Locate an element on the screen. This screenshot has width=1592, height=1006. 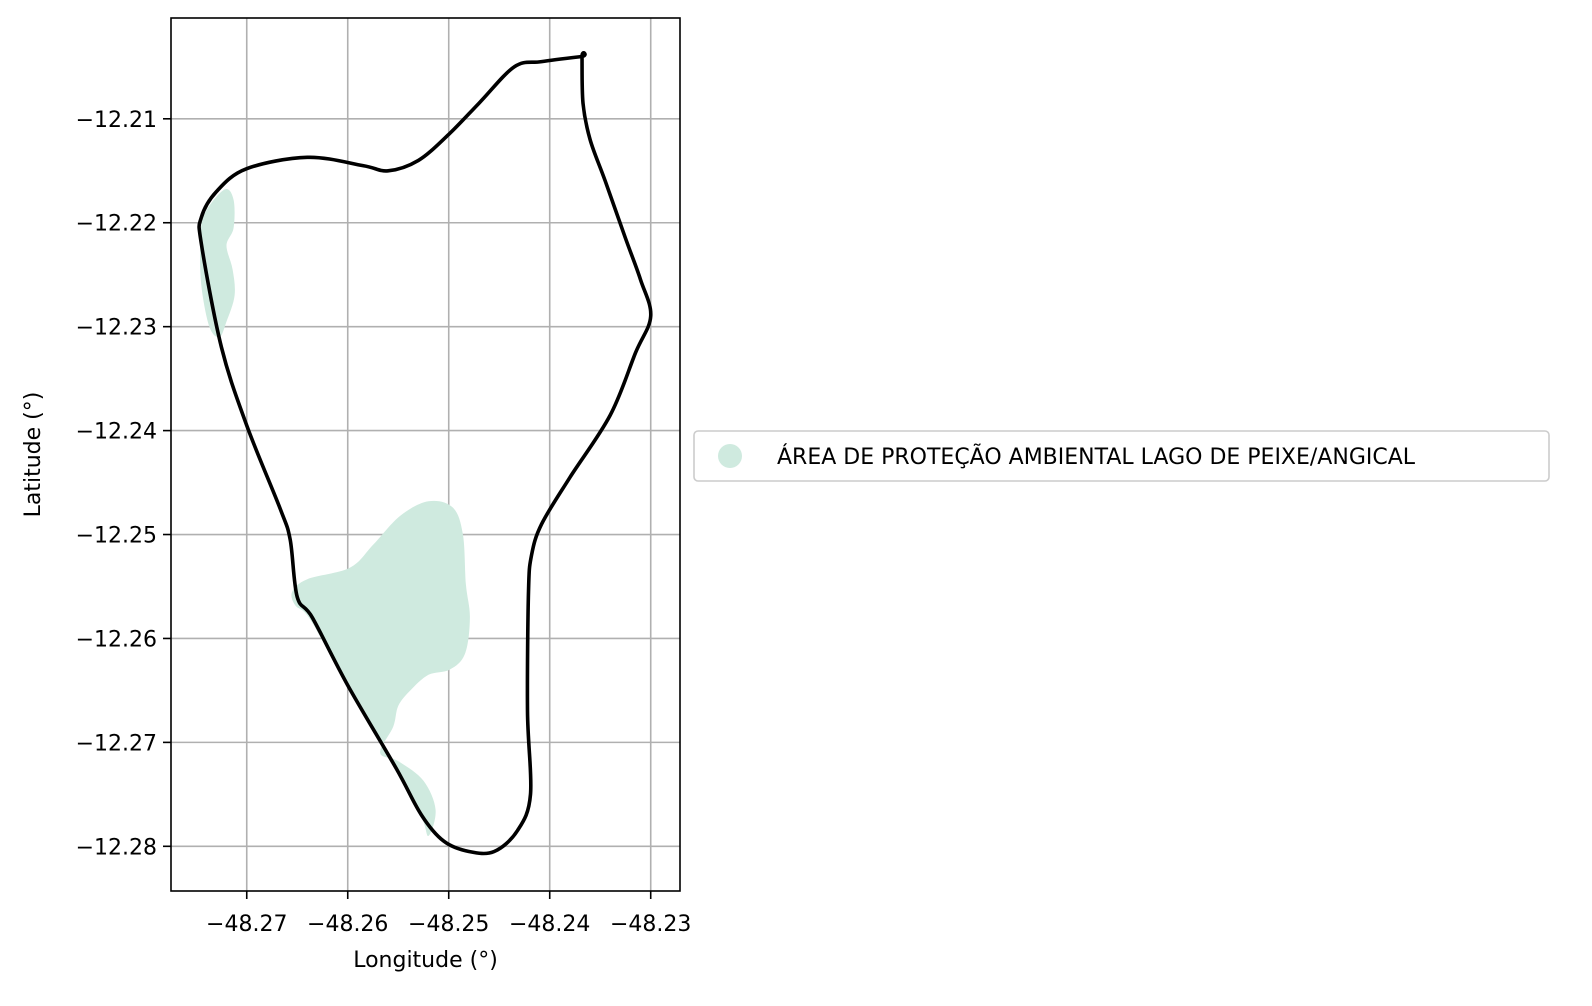
y-tick-label: −12.22 is located at coordinates (116, 224).